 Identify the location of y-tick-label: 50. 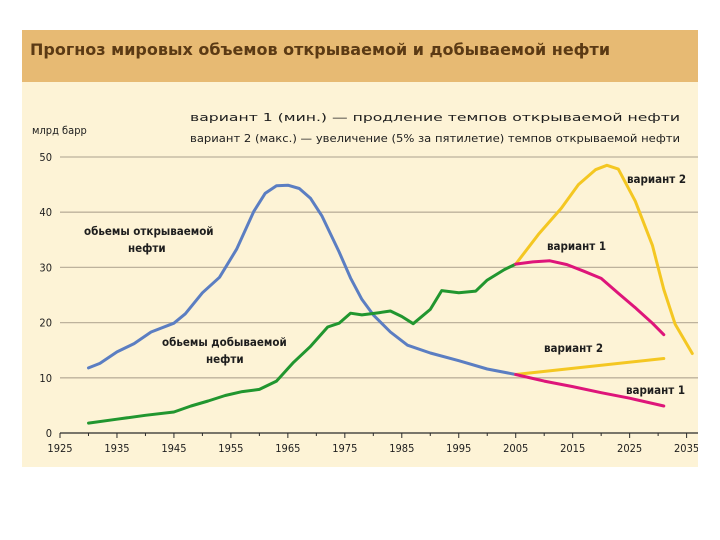
(45, 157).